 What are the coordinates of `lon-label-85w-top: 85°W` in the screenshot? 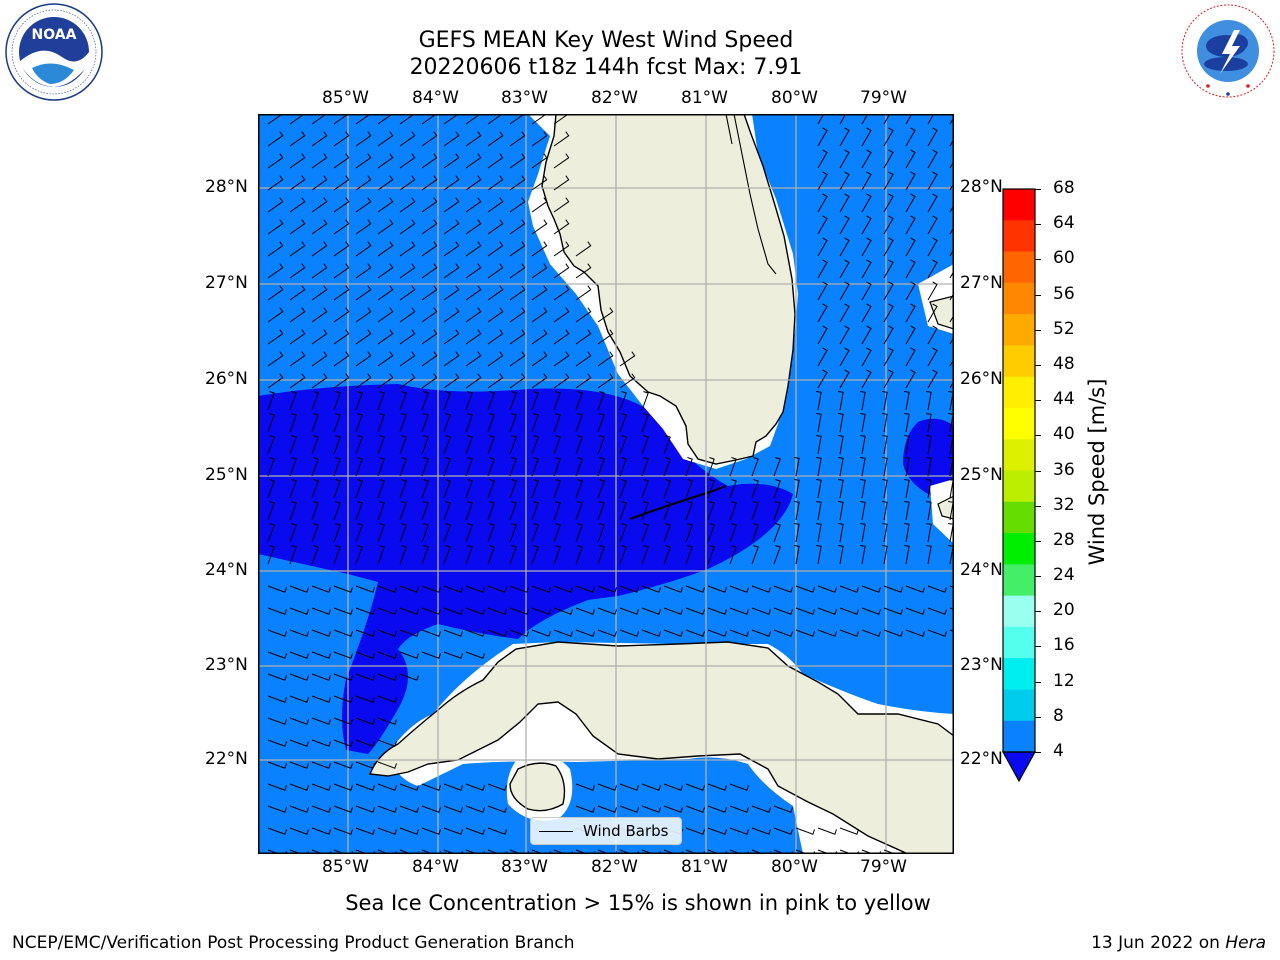 It's located at (345, 98).